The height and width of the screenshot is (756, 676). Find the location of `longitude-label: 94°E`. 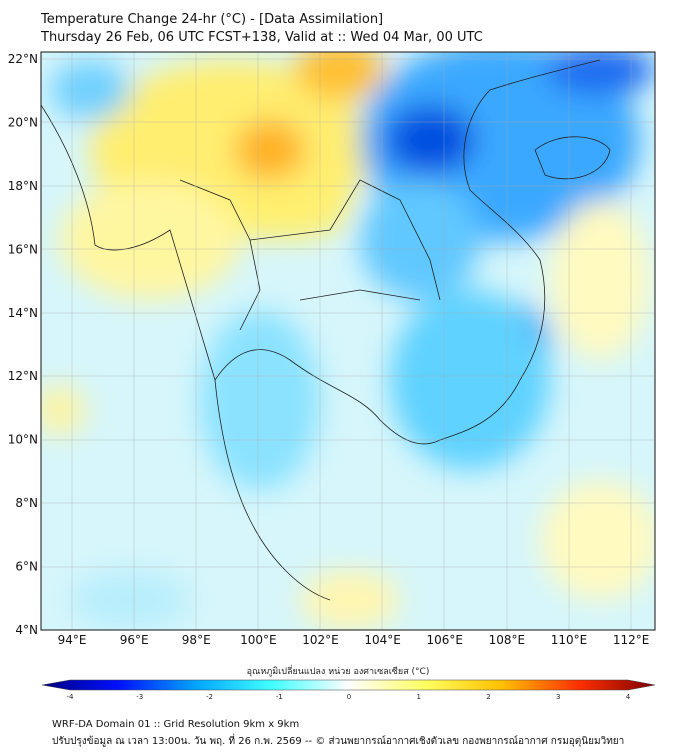

longitude-label: 94°E is located at coordinates (72, 640).